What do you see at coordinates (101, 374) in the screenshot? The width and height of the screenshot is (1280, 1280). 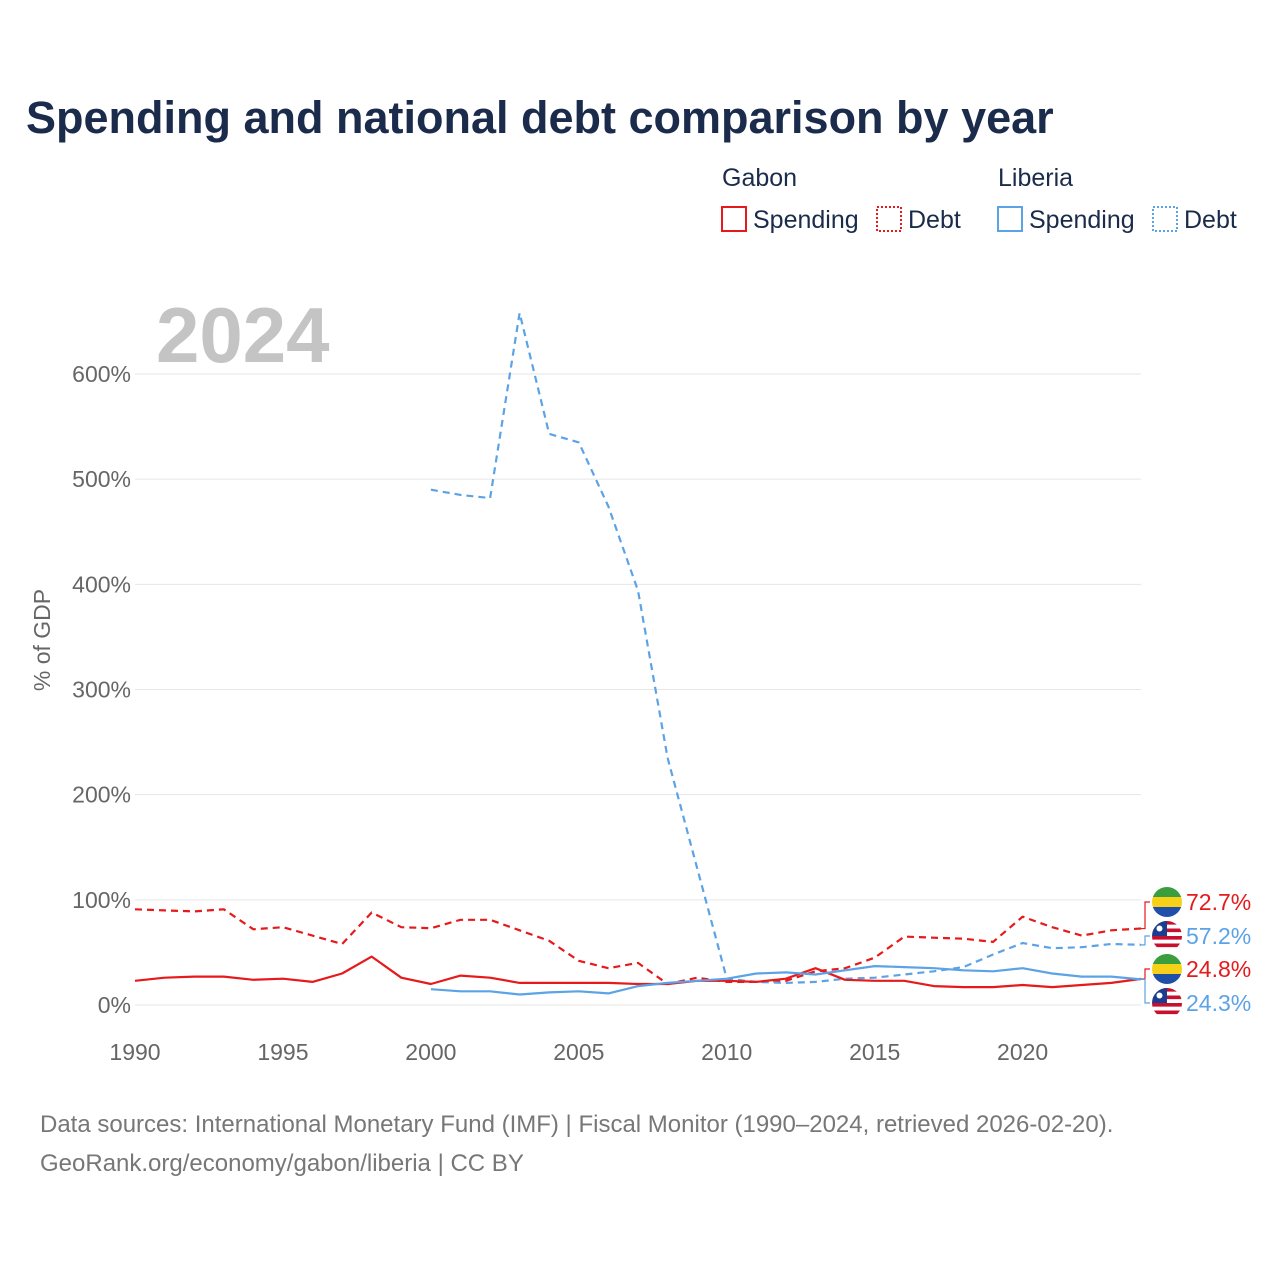 I see `y-tick-label: 600%` at bounding box center [101, 374].